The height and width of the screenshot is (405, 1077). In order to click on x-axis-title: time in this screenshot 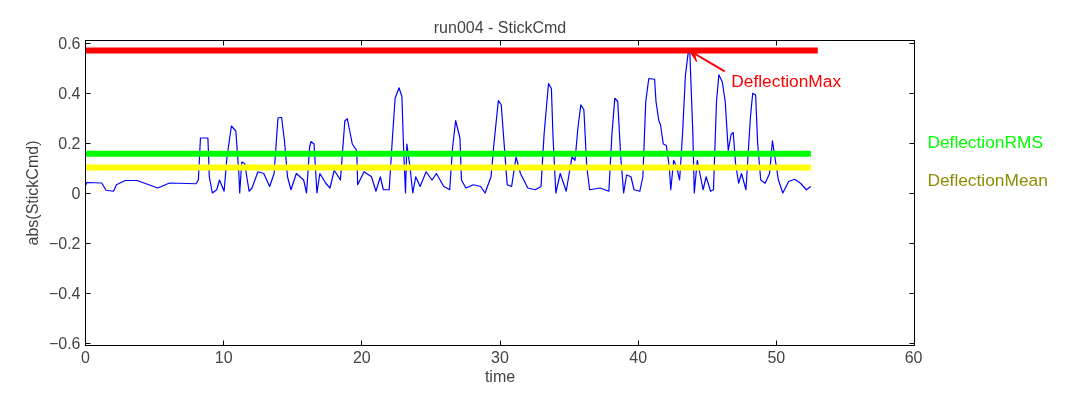, I will do `click(500, 376)`.